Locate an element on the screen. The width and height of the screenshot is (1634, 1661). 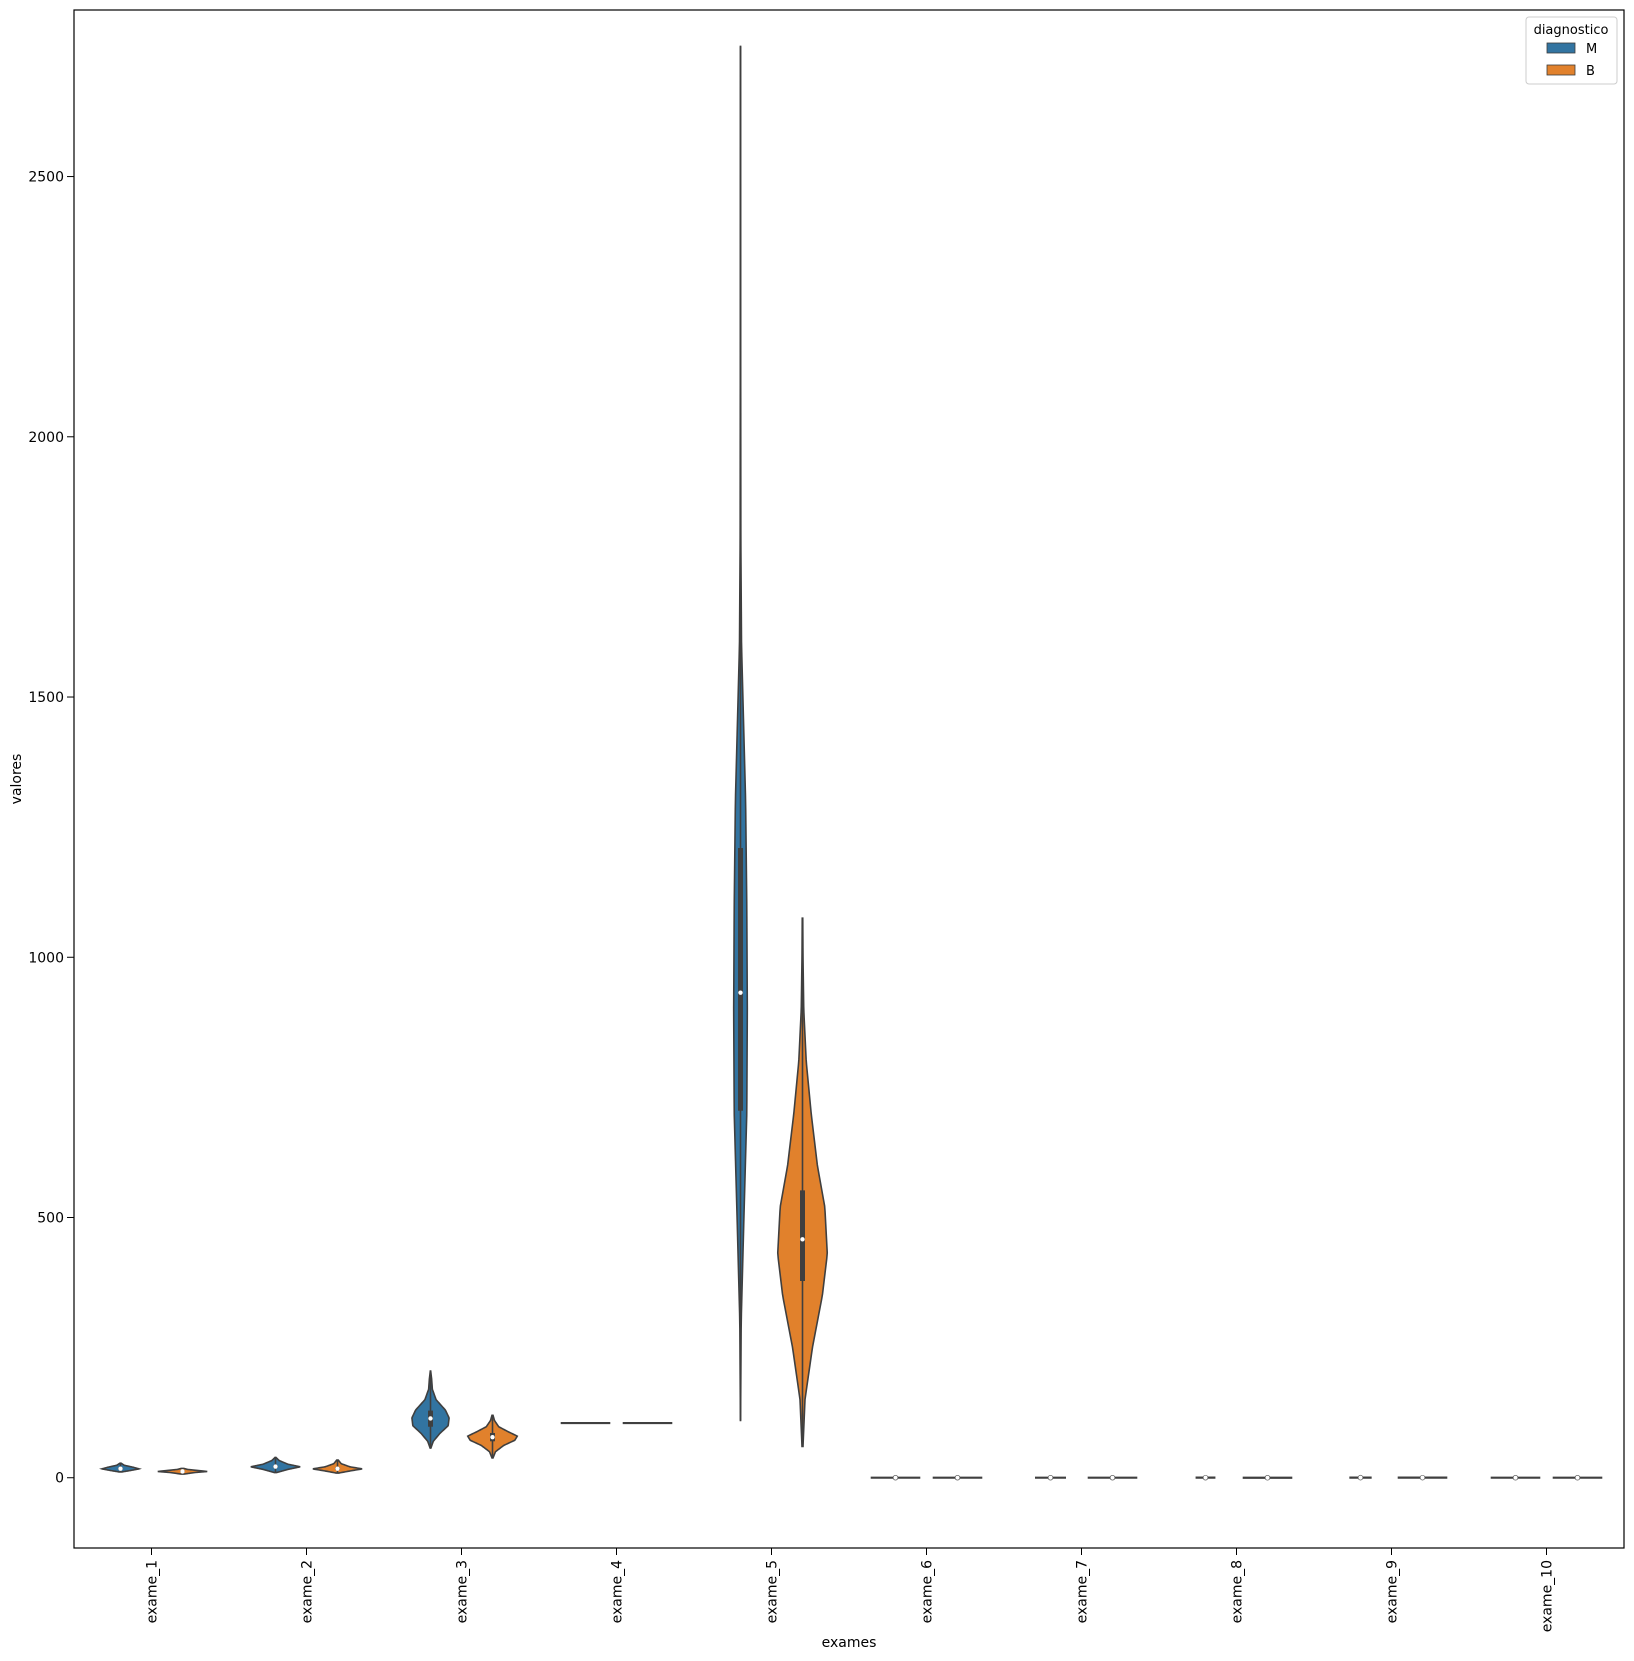
x-tick-label-exame_4: exame_4 is located at coordinates (618, 1591).